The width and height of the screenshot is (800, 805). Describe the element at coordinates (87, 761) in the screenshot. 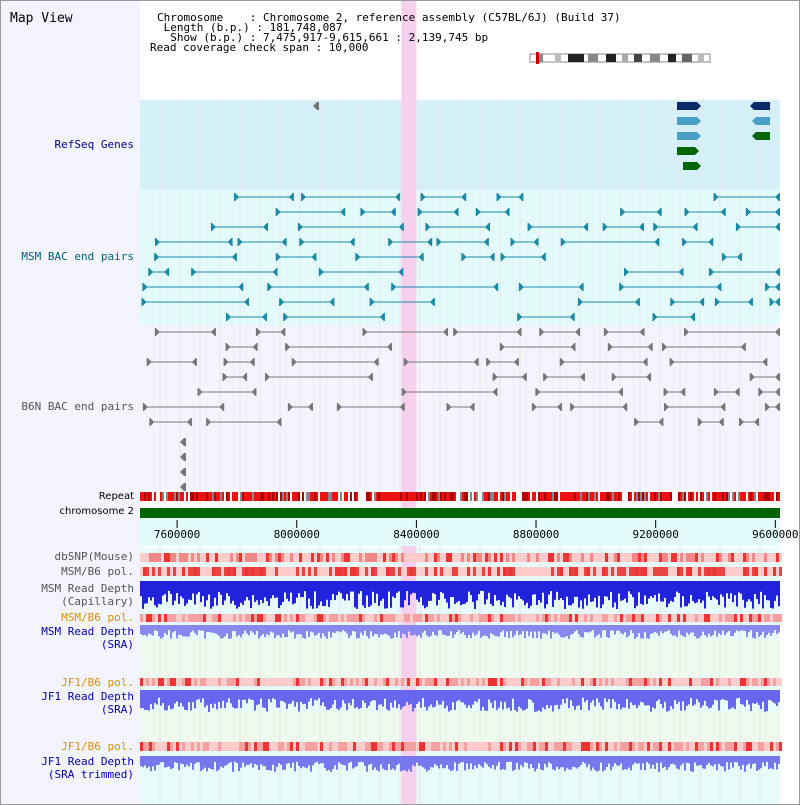

I see `jf1-read-depth-trimmed-label: JF1 Read Depth` at that location.